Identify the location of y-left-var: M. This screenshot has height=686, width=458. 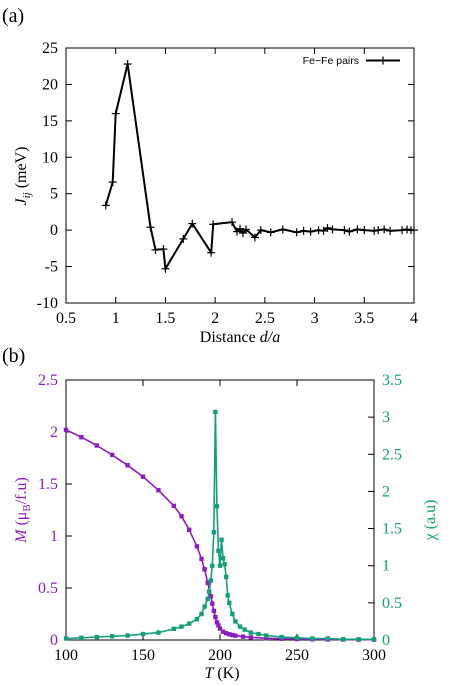
(21, 536).